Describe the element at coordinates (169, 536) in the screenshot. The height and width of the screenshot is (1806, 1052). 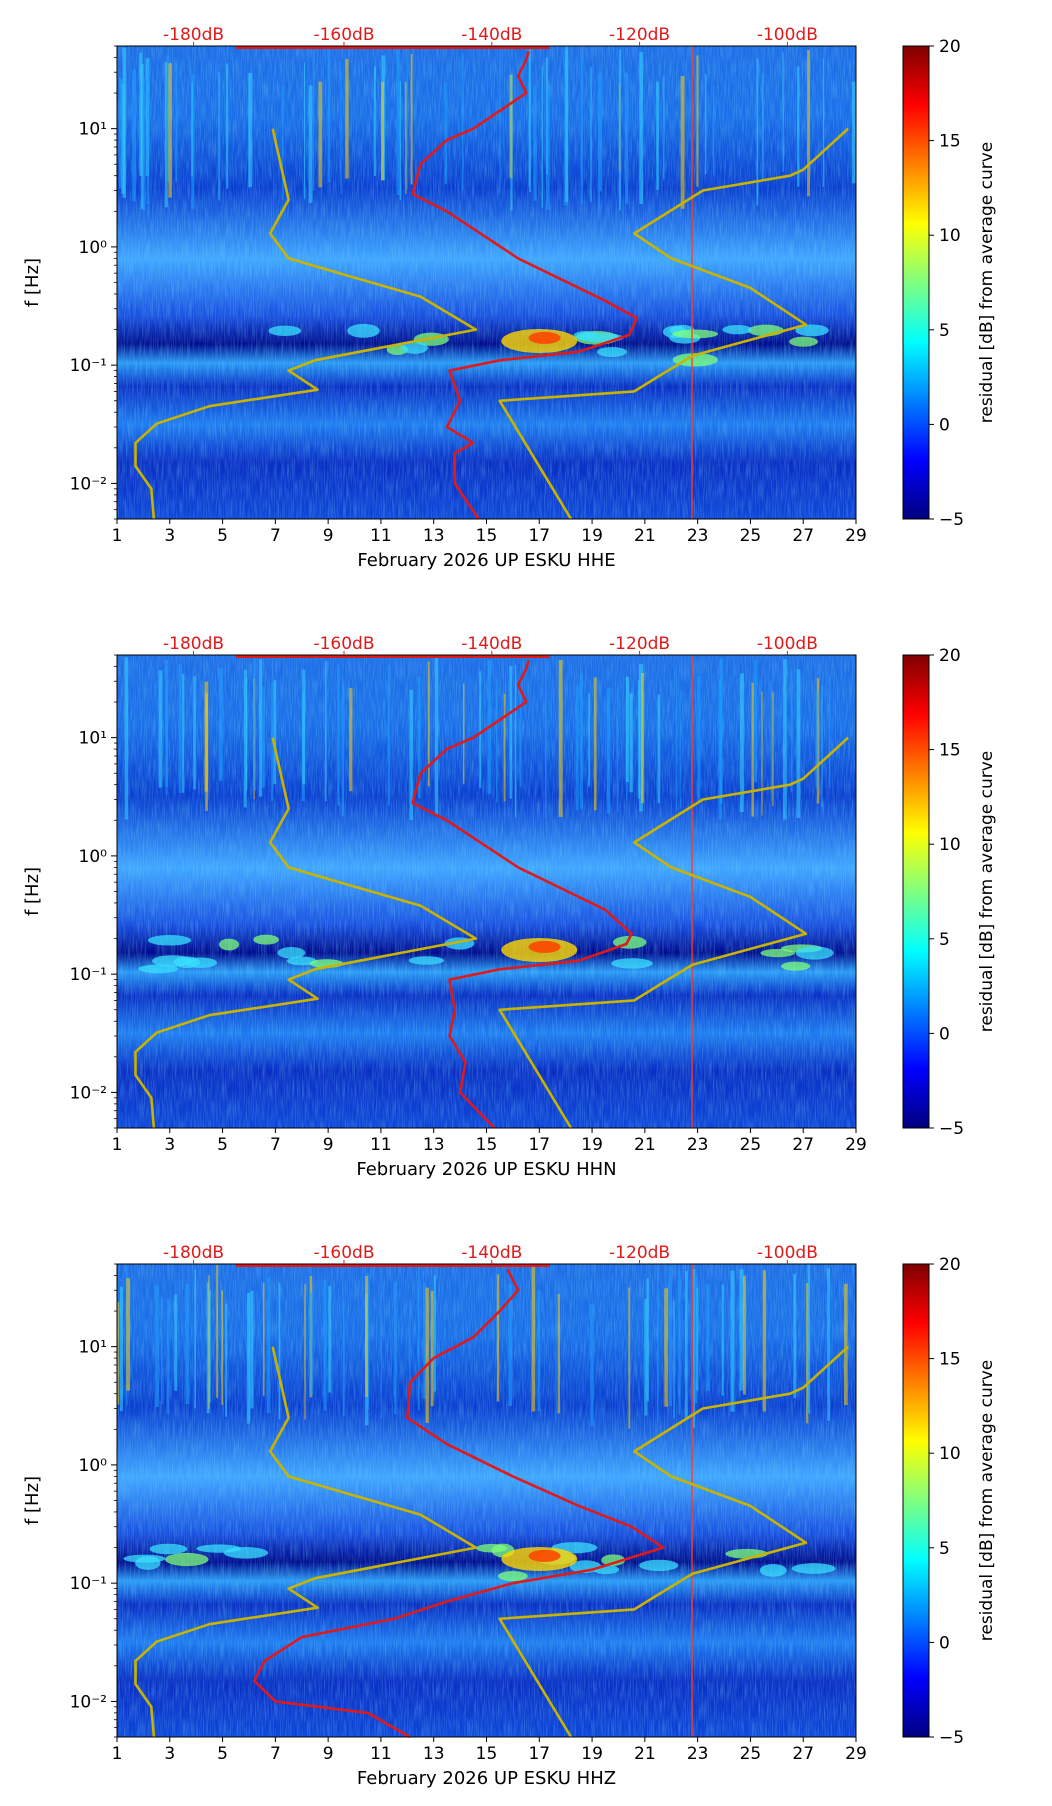
I see `x-tick-label: 3` at that location.